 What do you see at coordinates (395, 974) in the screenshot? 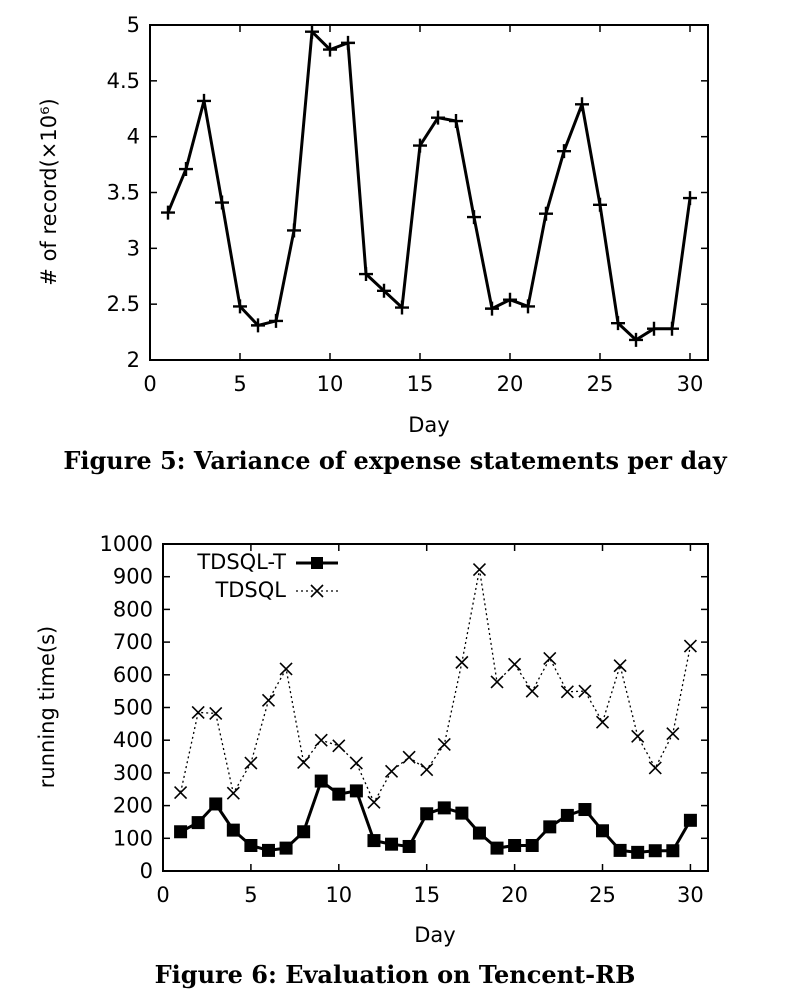
I see `figure-6-caption: Figure 6: Evaluation on Tencent-RB` at bounding box center [395, 974].